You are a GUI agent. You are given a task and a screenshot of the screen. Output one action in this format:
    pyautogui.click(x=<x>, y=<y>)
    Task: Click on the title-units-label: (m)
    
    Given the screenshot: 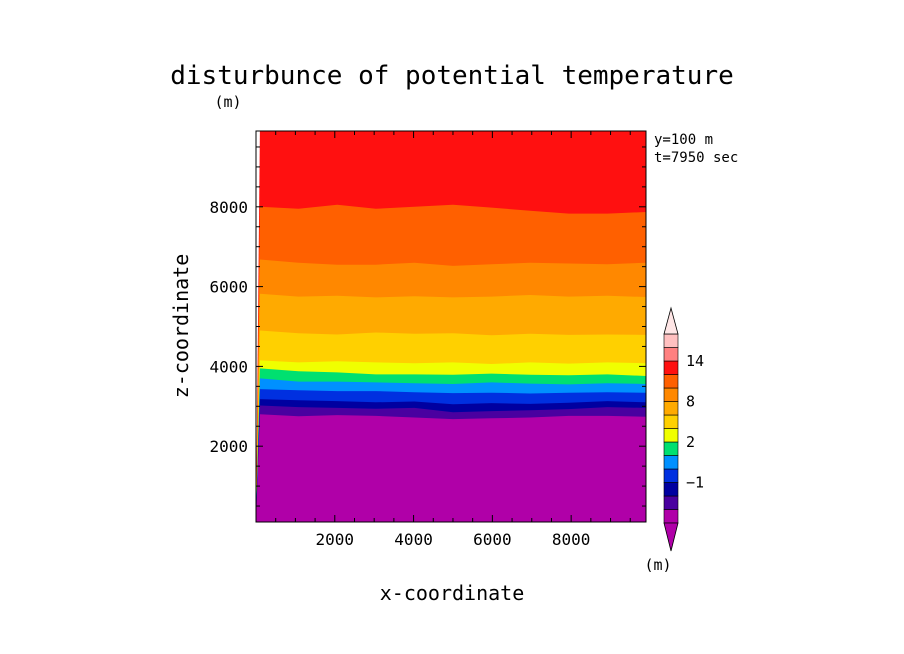 What is the action you would take?
    pyautogui.click(x=227, y=102)
    